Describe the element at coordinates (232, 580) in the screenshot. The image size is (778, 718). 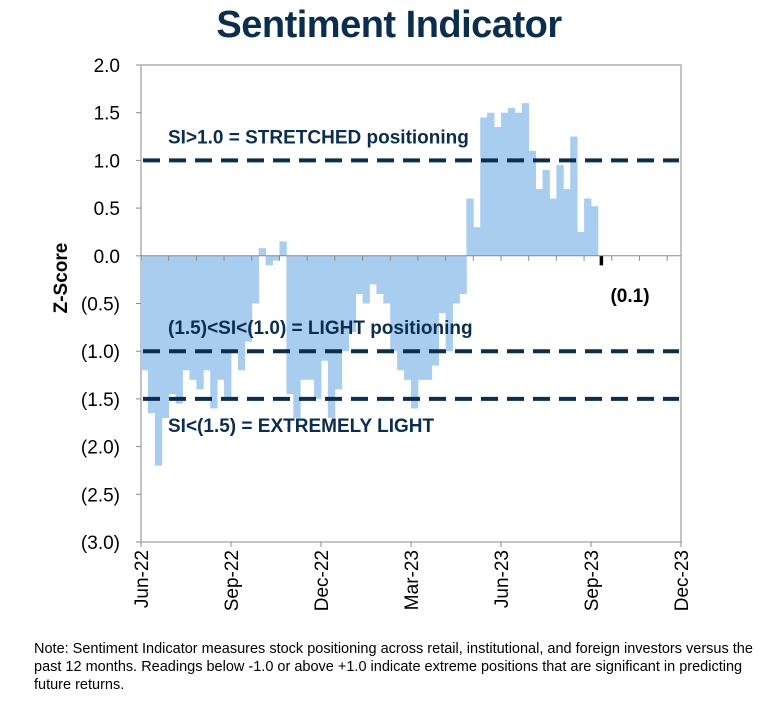
I see `x-tick-label: Sep-22` at that location.